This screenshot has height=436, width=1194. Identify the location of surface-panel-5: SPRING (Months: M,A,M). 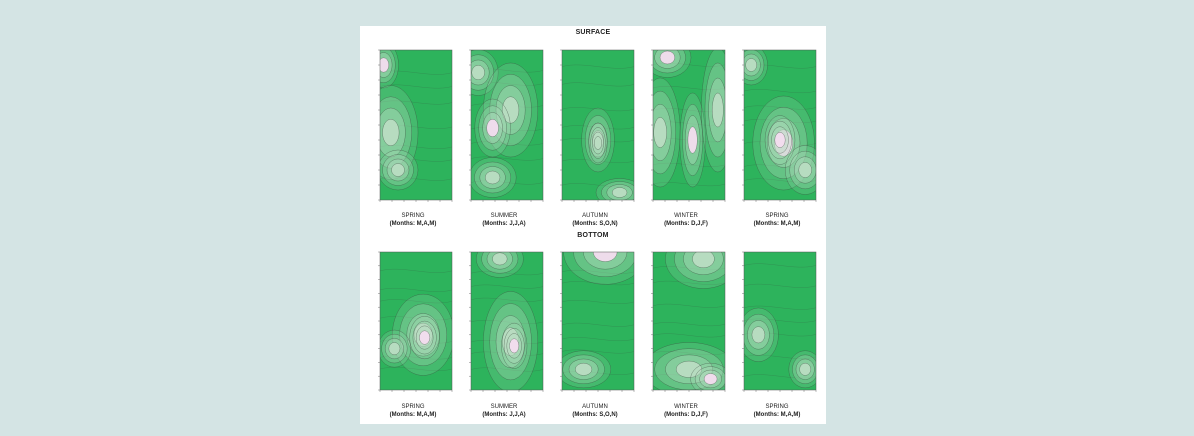
(777, 135).